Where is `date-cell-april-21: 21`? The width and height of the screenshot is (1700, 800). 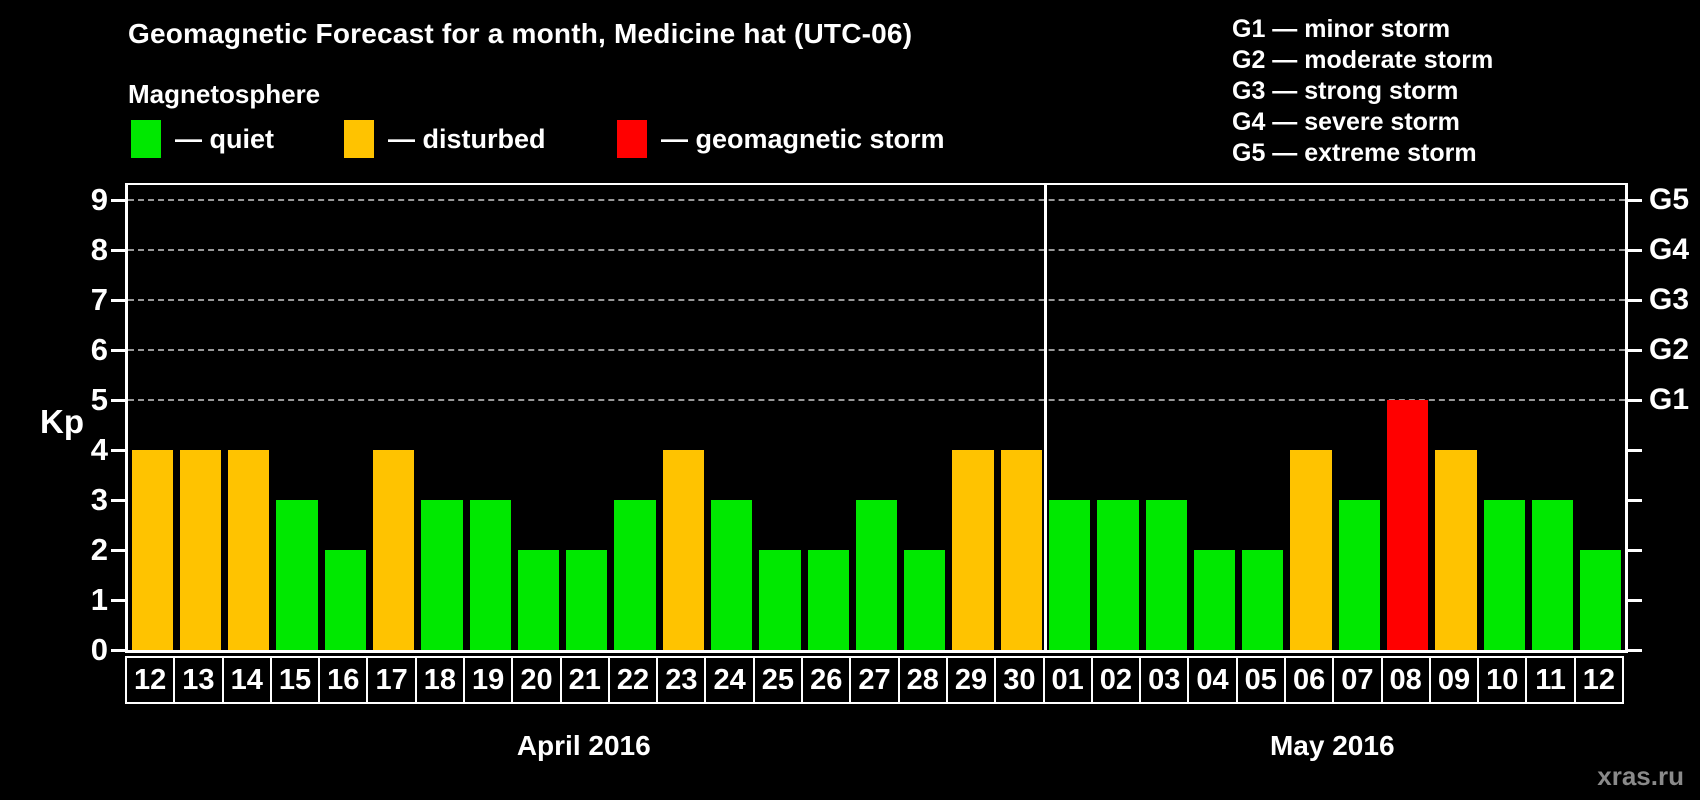 date-cell-april-21: 21 is located at coordinates (584, 680).